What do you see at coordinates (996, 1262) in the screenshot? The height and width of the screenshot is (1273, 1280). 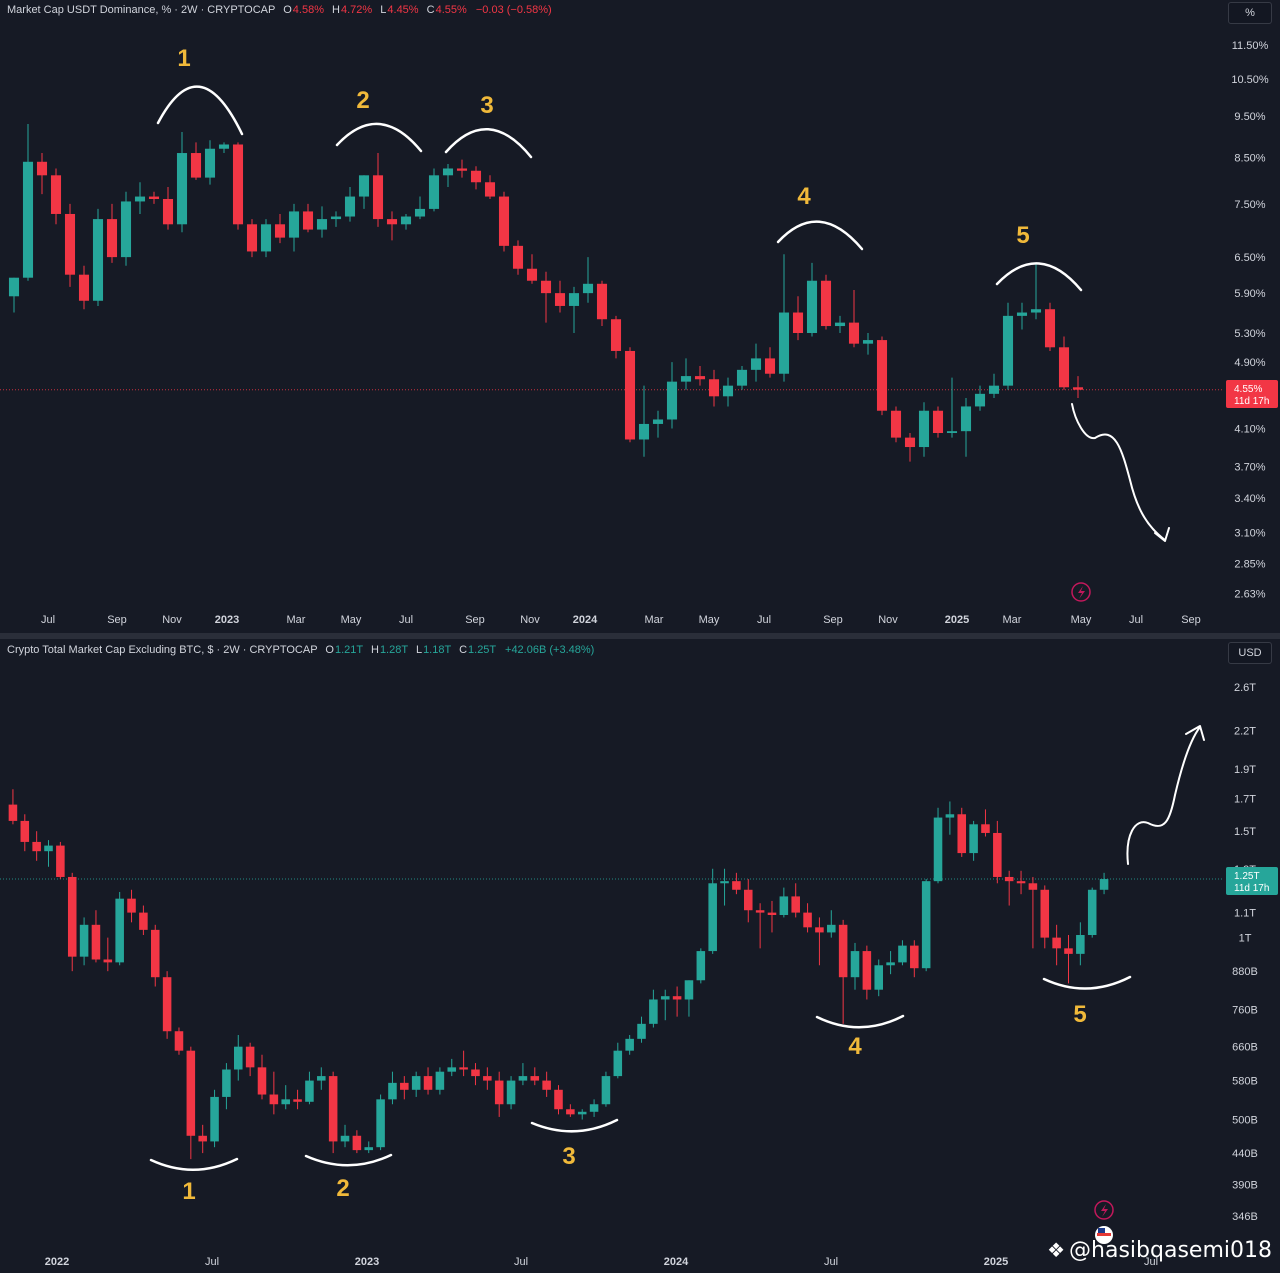 I see `bottom-x-tick-label: 2025` at bounding box center [996, 1262].